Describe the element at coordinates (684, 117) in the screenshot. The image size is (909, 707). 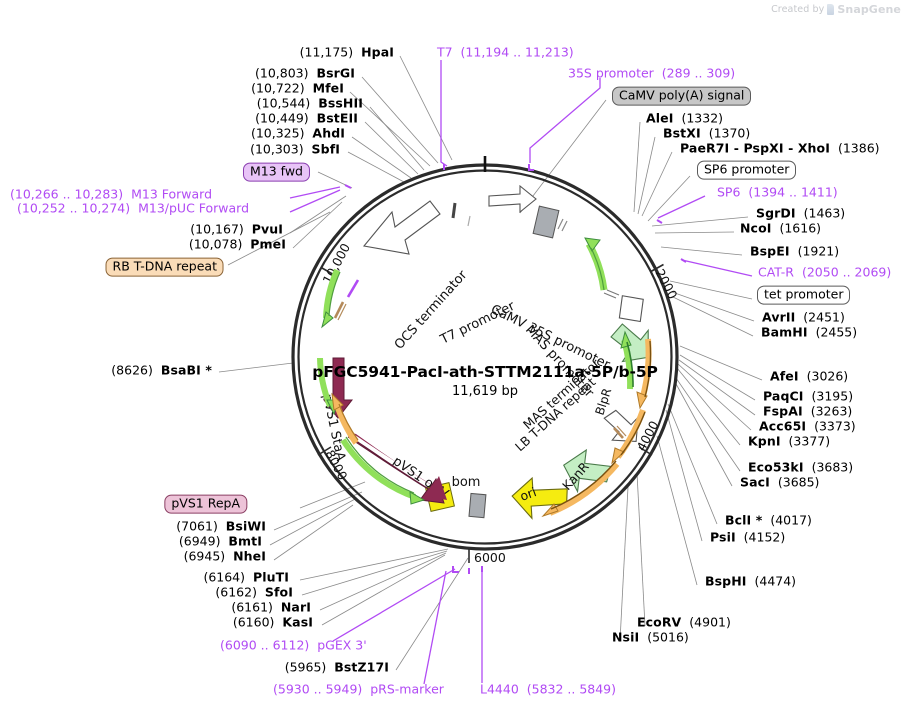
I see `enzyme-label-alei: AleI (1332)` at that location.